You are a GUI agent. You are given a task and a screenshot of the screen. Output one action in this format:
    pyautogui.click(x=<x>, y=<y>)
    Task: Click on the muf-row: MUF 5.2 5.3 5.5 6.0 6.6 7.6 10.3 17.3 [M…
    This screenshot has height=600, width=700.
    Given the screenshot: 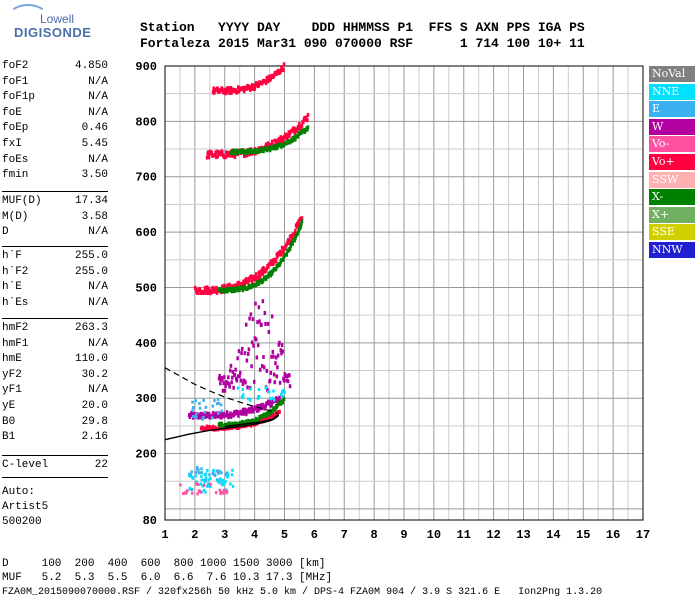 What is the action you would take?
    pyautogui.click(x=167, y=578)
    